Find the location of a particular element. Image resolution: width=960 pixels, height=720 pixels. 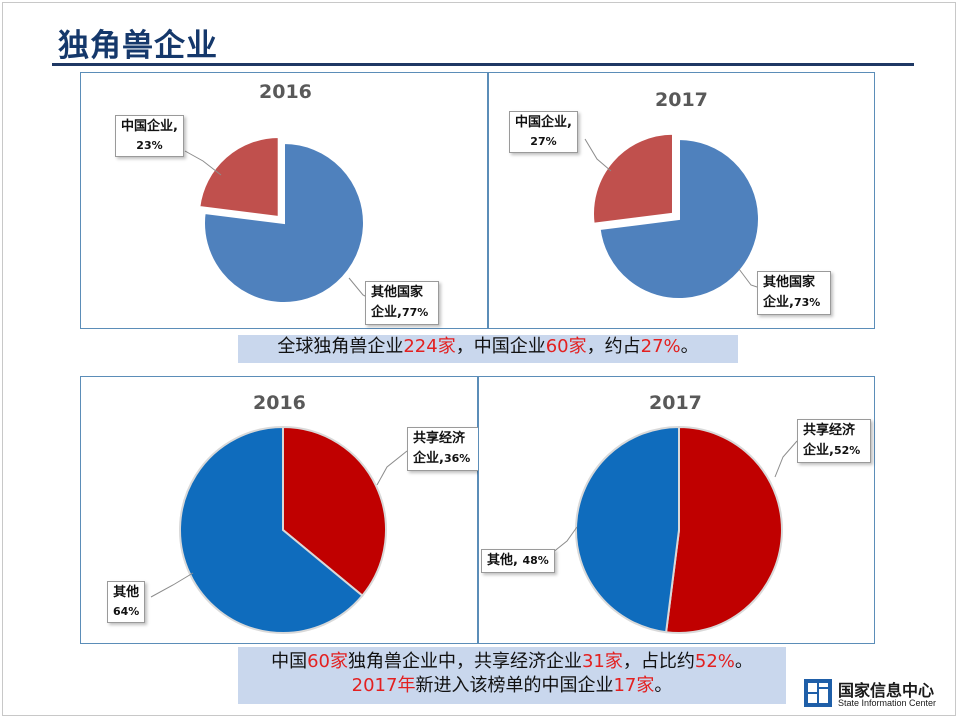

note-line-1: 中国60家独角兽企业中，共享经济企业31家，占比约52%。 is located at coordinates (512, 662).